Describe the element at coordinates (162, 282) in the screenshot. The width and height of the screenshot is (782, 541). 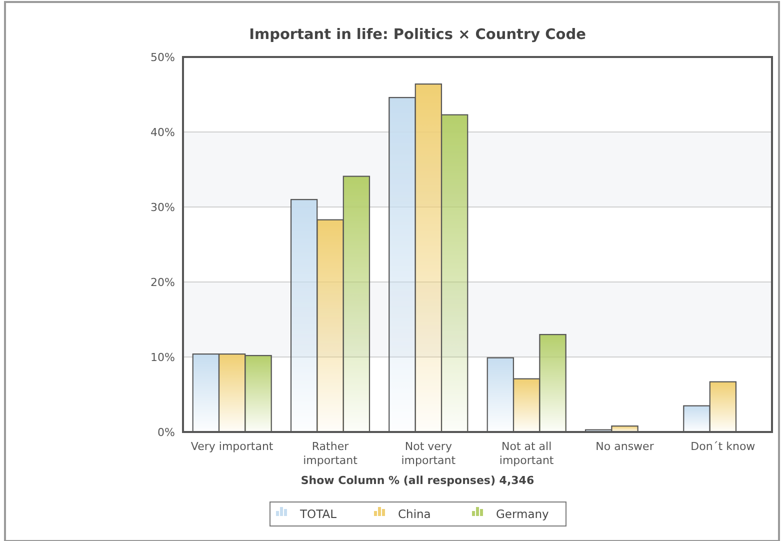
I see `y-tick-label: 20%` at that location.